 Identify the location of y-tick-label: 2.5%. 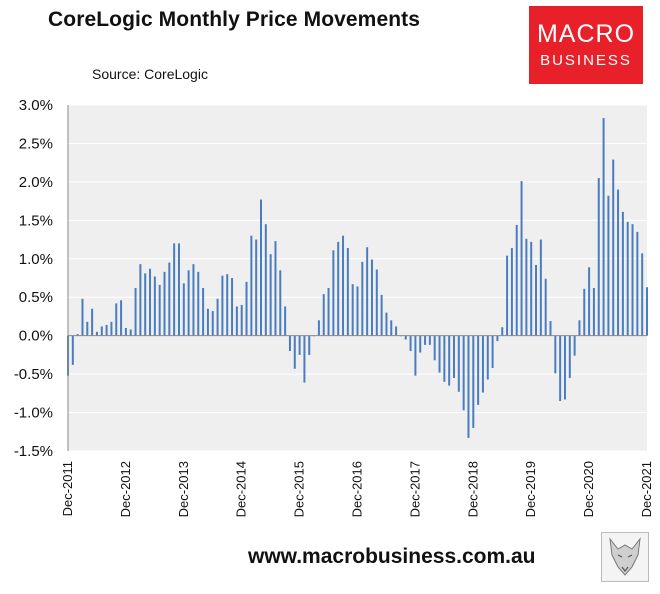
(36, 143).